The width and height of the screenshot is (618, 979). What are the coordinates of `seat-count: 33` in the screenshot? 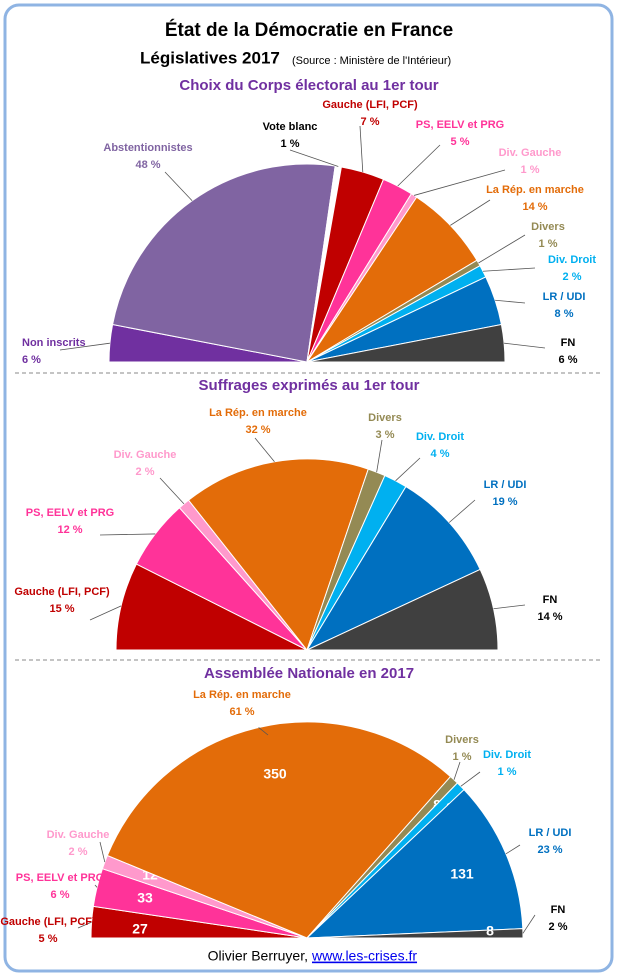 It's located at (145, 898).